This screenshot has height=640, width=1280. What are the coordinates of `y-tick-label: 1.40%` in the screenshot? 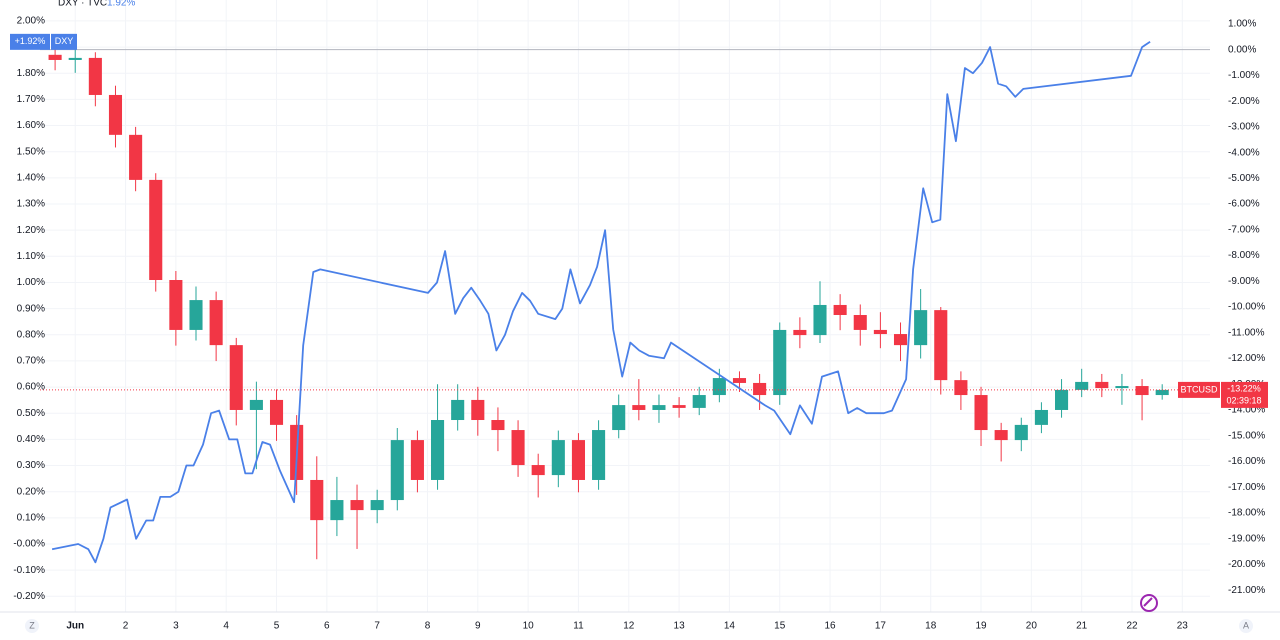 It's located at (31, 177).